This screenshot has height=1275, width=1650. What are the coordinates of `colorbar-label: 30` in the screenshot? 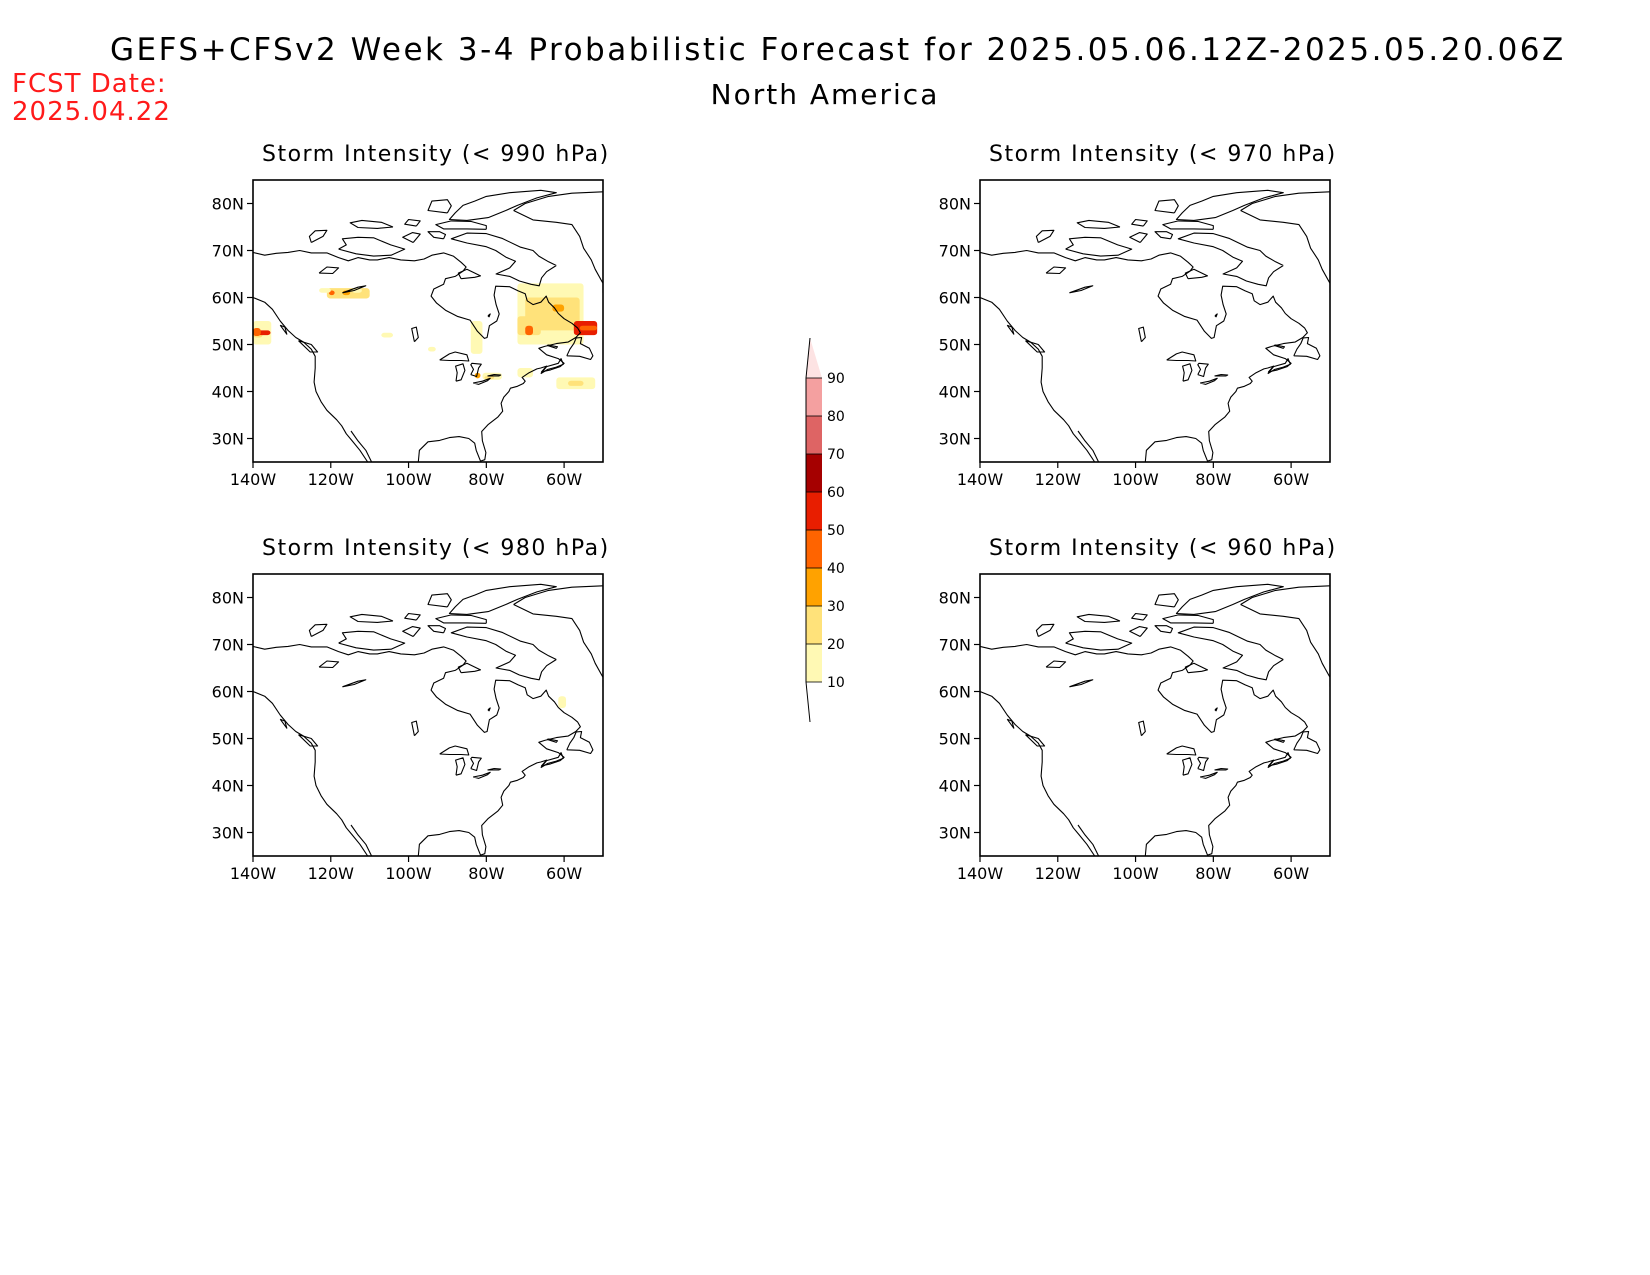 It's located at (836, 607).